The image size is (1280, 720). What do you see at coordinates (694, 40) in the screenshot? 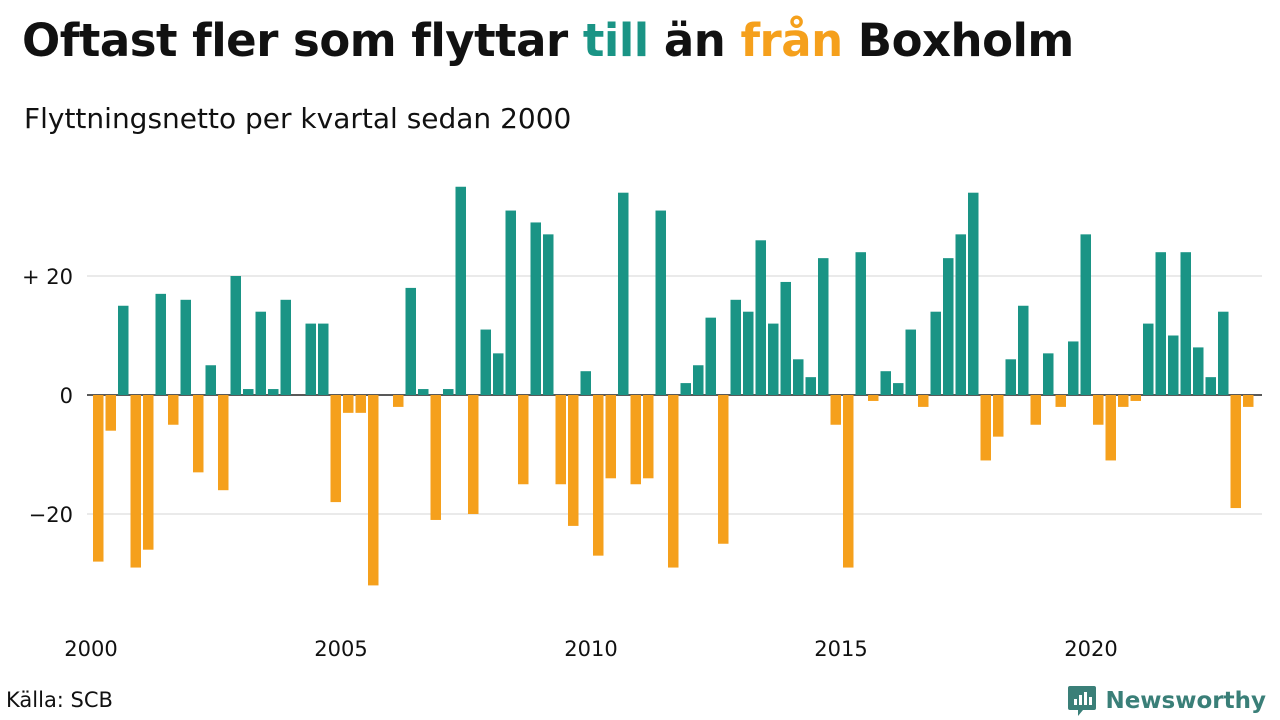
I see `title-part-2: än` at bounding box center [694, 40].